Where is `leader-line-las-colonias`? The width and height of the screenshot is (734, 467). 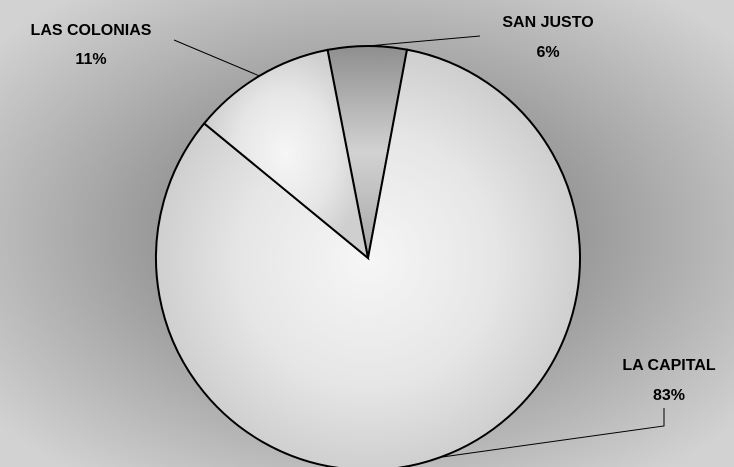 leader-line-las-colonias is located at coordinates (216, 58).